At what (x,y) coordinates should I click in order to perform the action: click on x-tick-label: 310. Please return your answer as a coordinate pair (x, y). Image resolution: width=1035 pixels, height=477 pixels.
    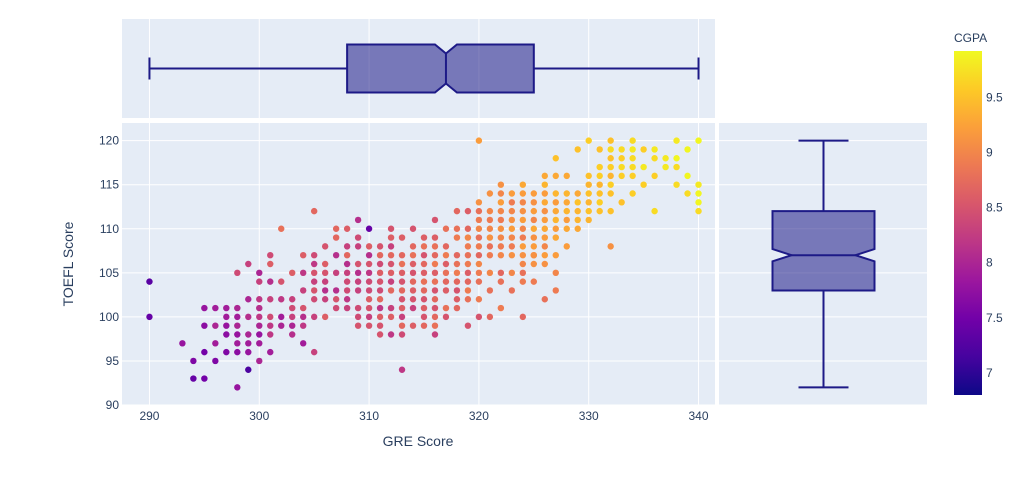
    Looking at the image, I should click on (369, 416).